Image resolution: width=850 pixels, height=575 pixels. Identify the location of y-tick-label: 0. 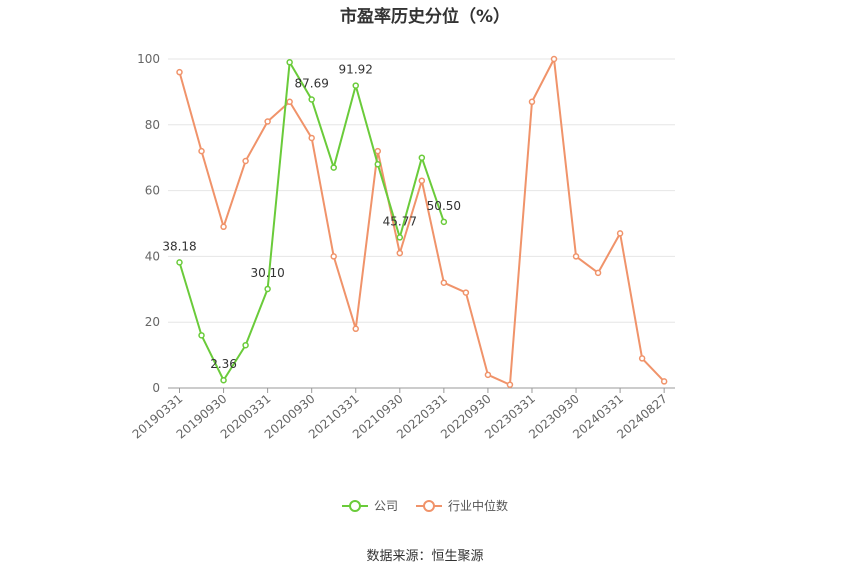
(156, 388).